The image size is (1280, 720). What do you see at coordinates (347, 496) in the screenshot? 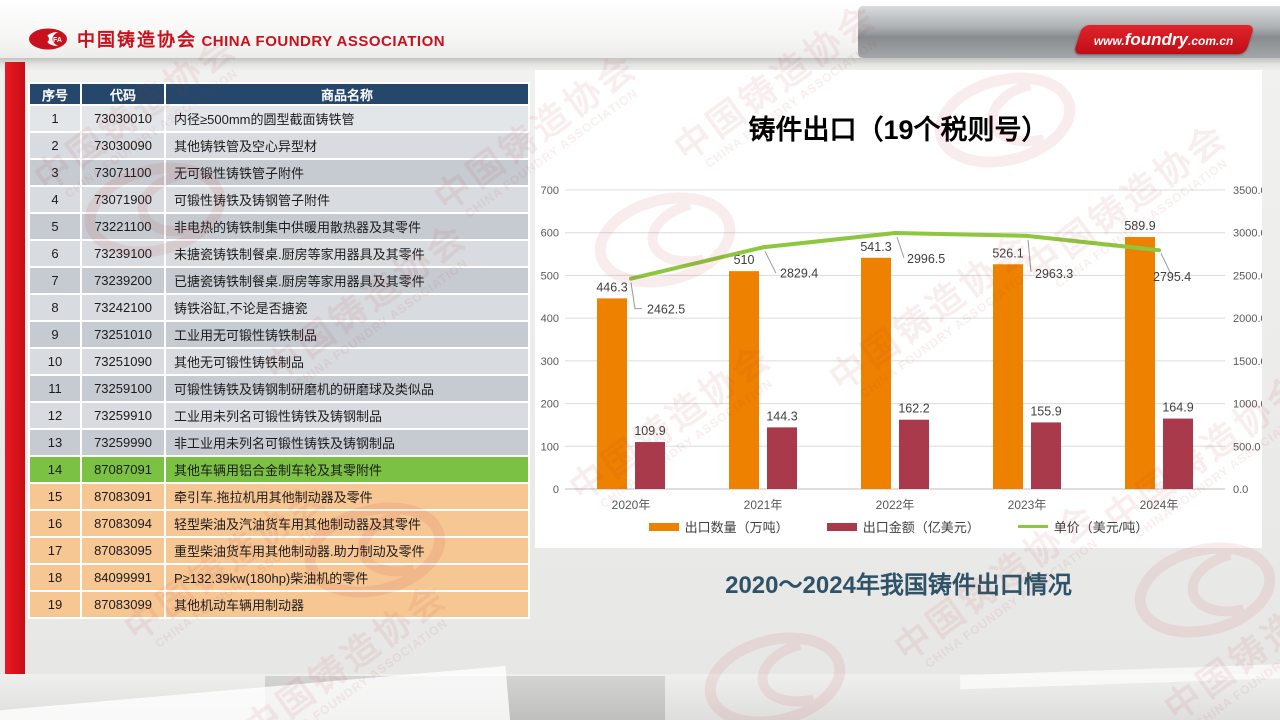
I see `cell-name: 牵引车.拖拉机用其他制动器及零件` at bounding box center [347, 496].